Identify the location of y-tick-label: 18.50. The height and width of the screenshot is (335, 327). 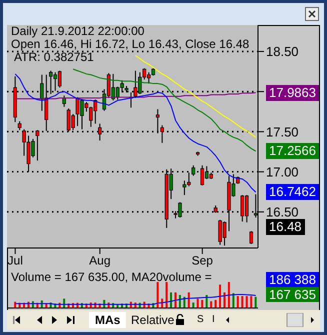
(282, 52).